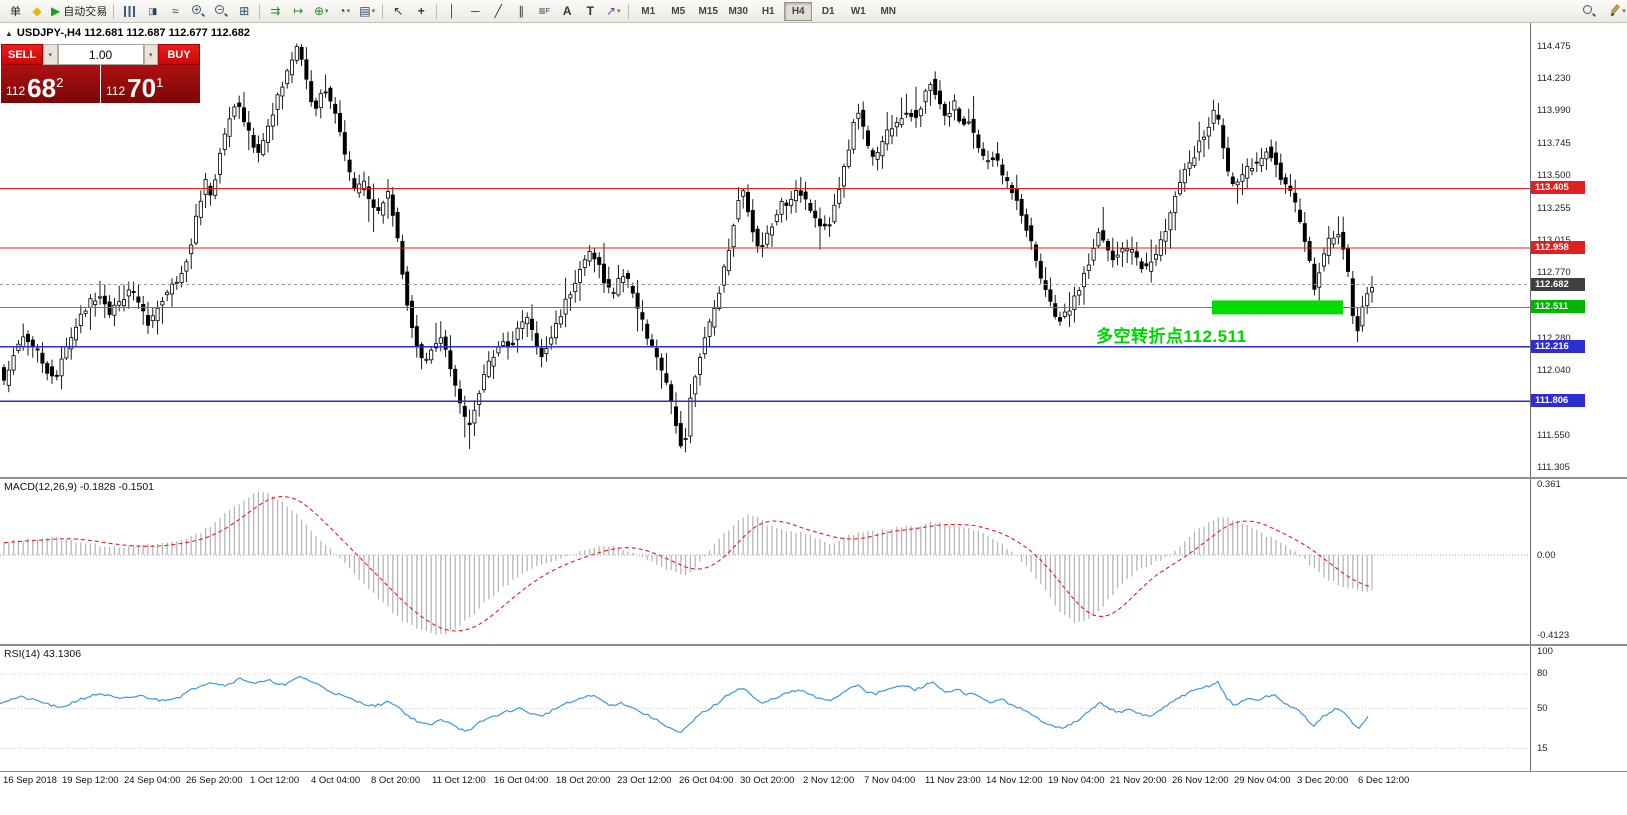  I want to click on text-tool-icon: A, so click(567, 11).